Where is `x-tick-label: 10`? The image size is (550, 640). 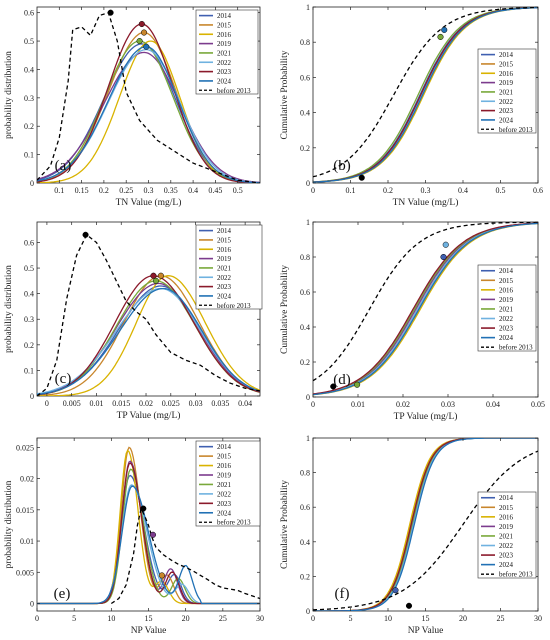 x-tick-label: 10 is located at coordinates (388, 618).